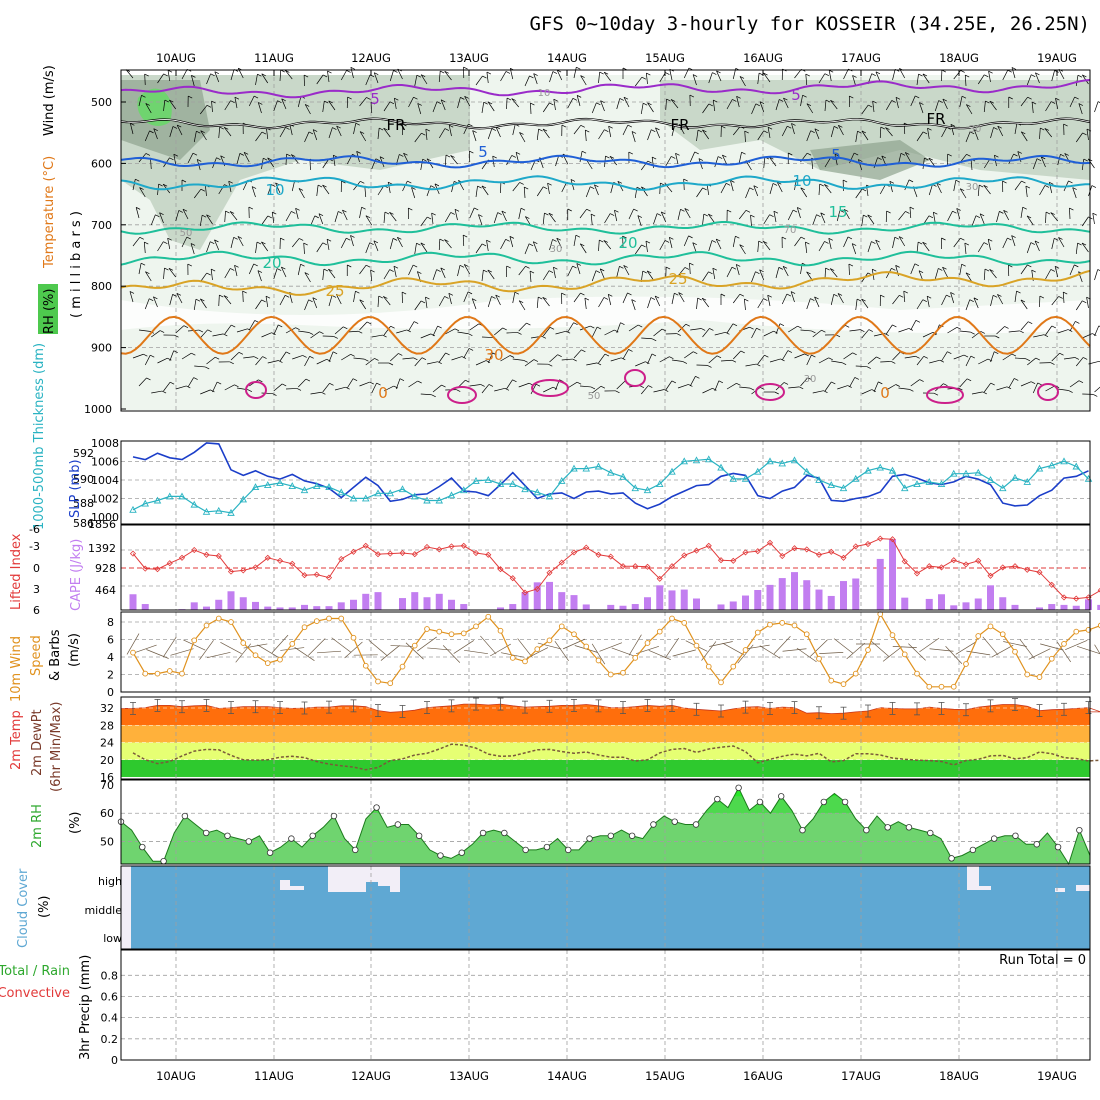 The width and height of the screenshot is (1100, 1100). What do you see at coordinates (75, 488) in the screenshot?
I see `slp-axis-label: SLP (mb)` at bounding box center [75, 488].